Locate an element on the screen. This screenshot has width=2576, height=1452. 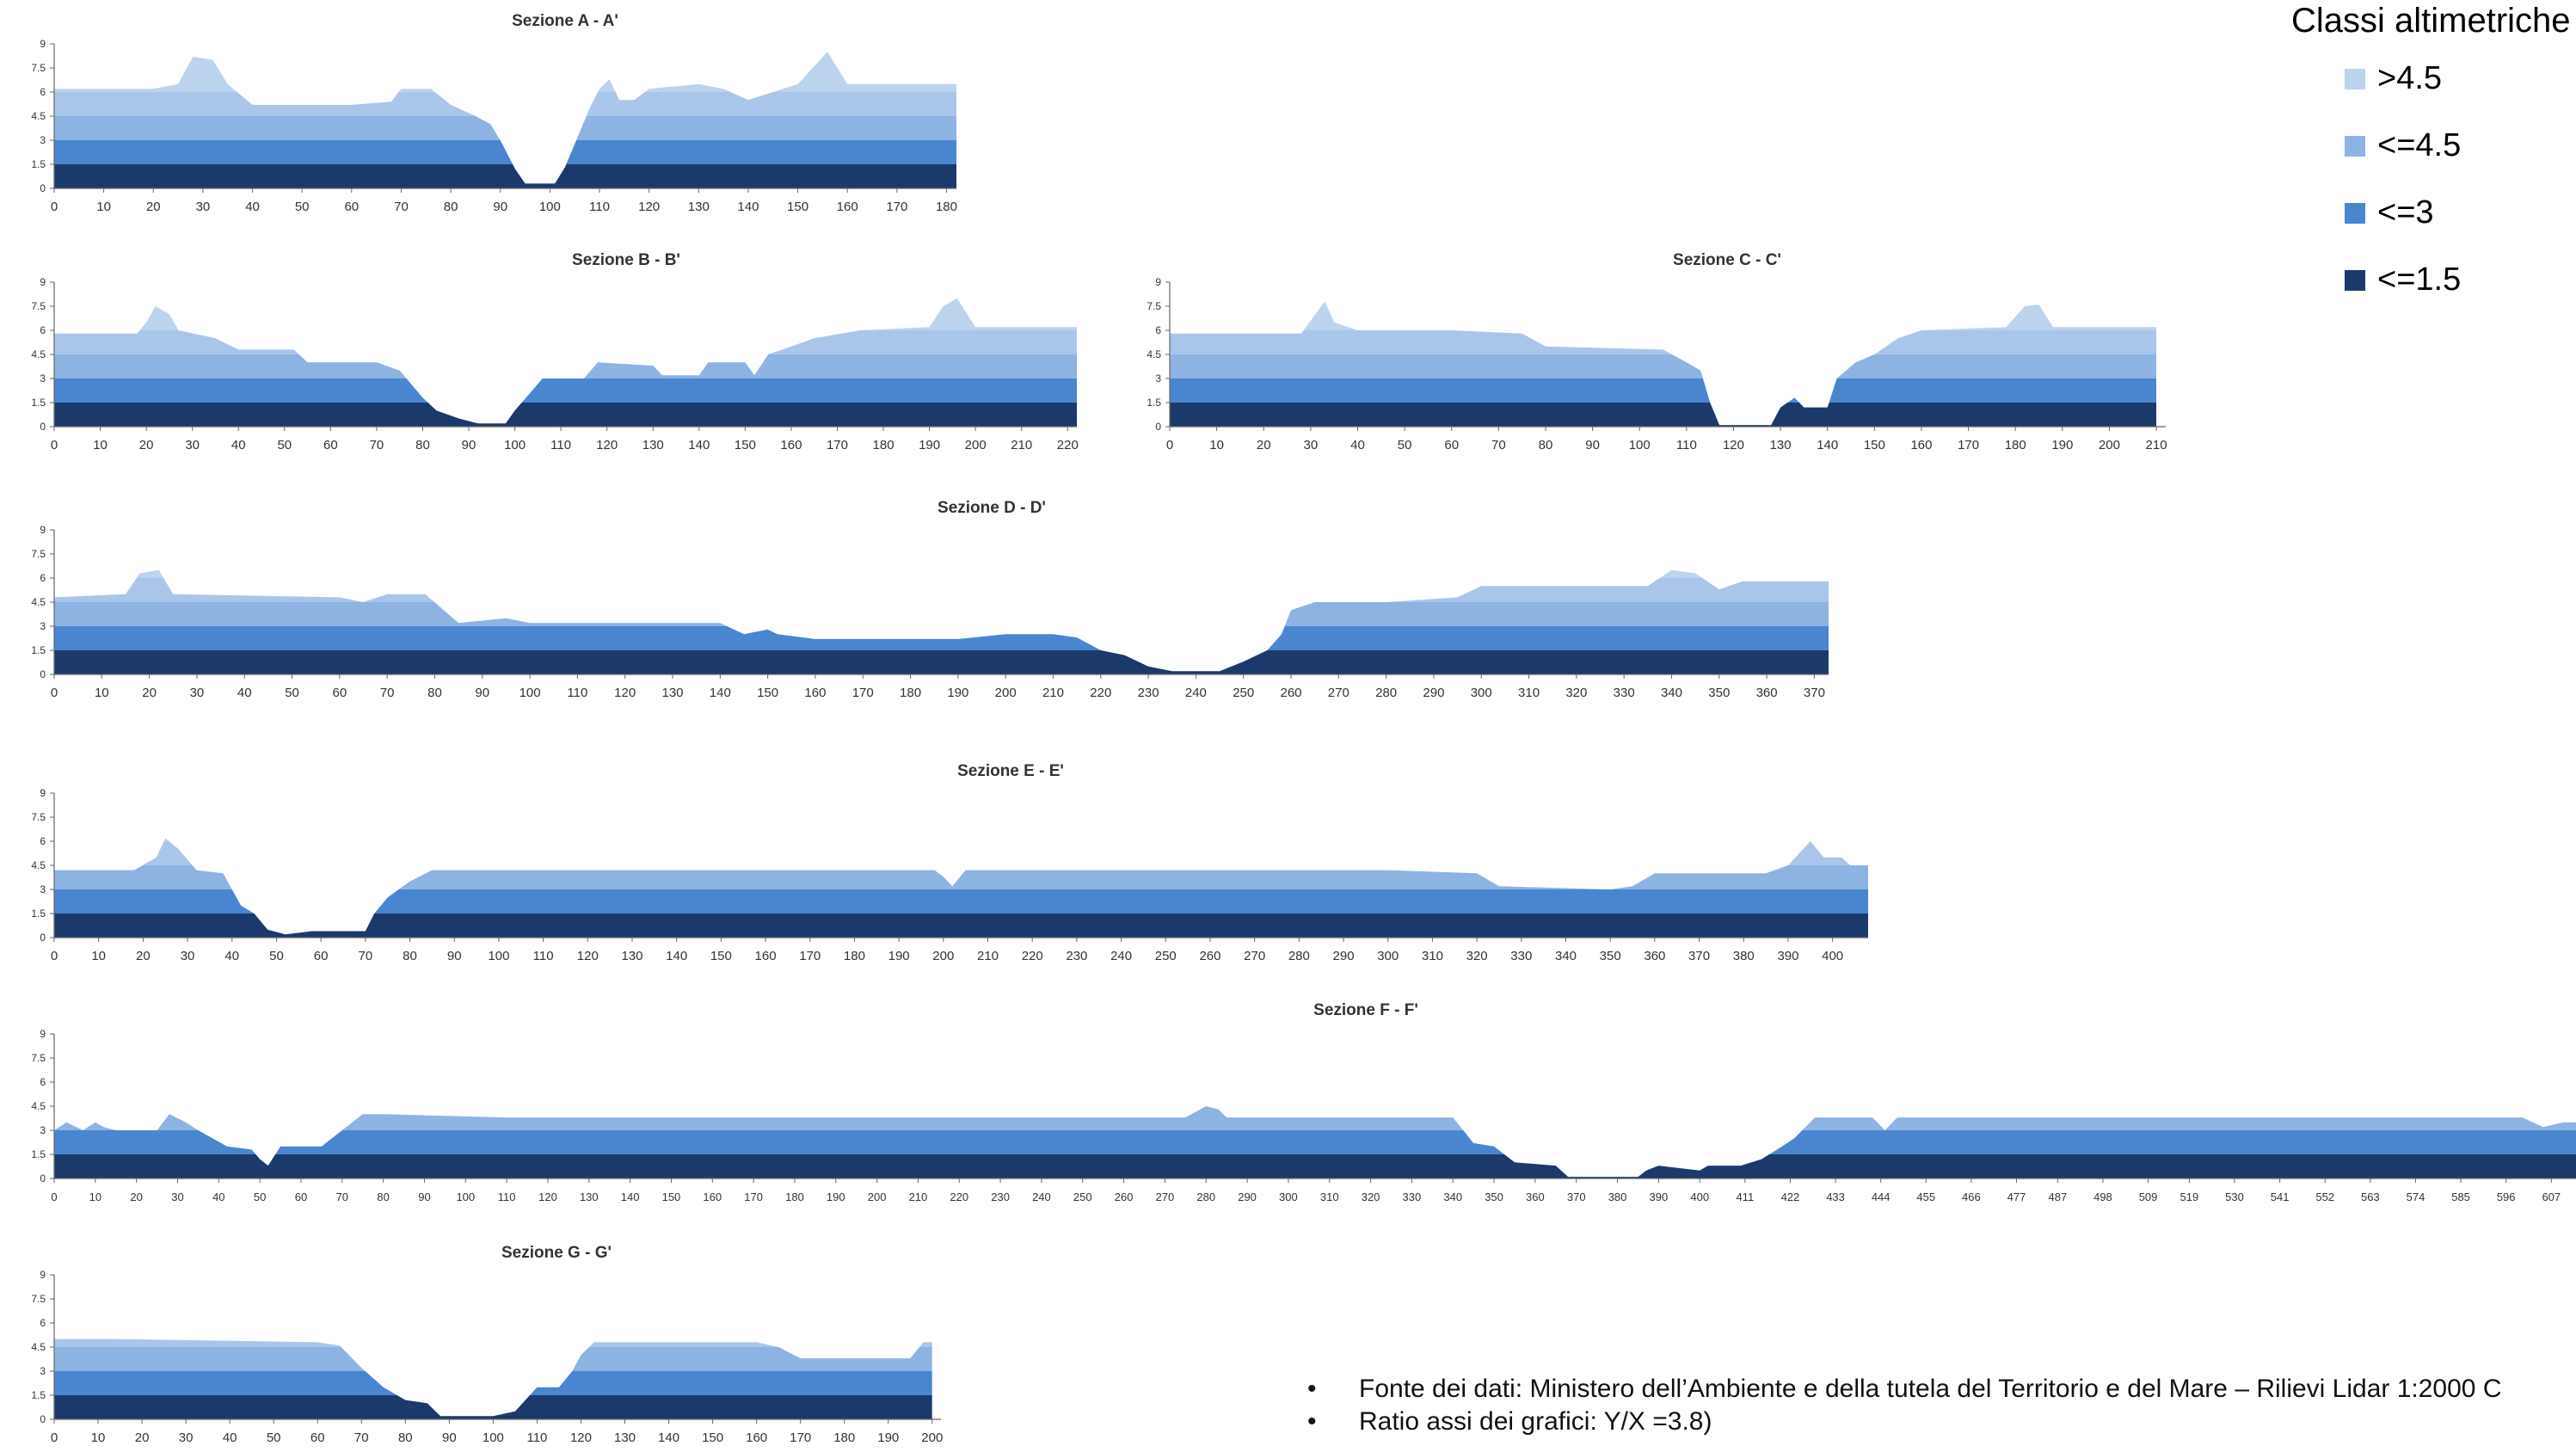
x-tick-label: 370 is located at coordinates (1699, 956).